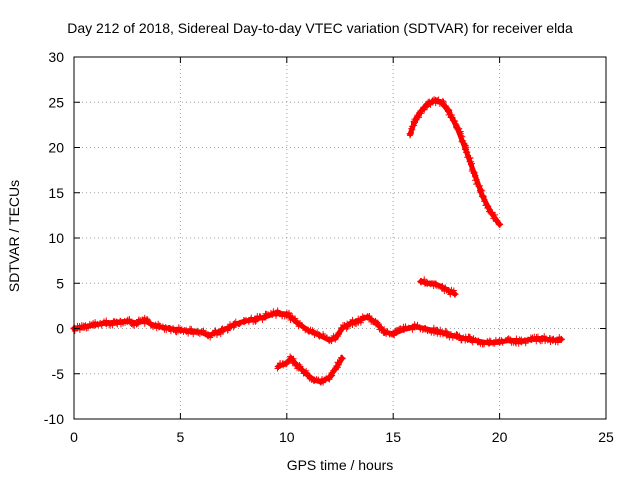 This screenshot has height=480, width=640. I want to click on x-tick-label: 10, so click(287, 437).